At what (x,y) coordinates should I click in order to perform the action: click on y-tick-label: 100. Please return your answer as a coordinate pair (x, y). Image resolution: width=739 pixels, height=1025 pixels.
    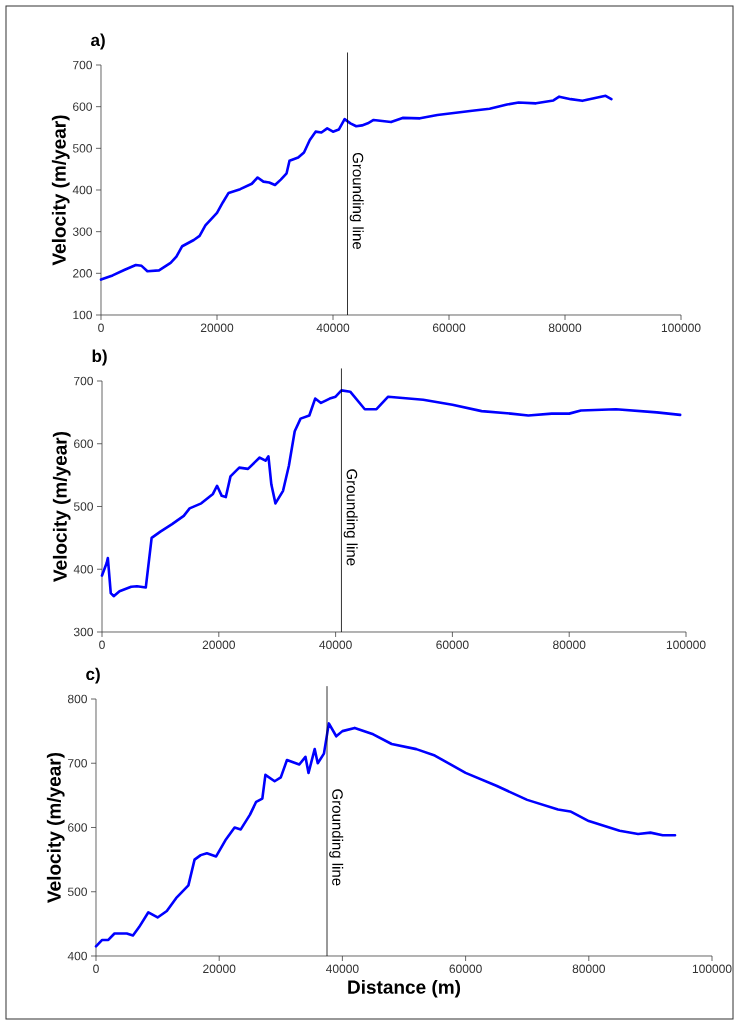
    Looking at the image, I should click on (82, 315).